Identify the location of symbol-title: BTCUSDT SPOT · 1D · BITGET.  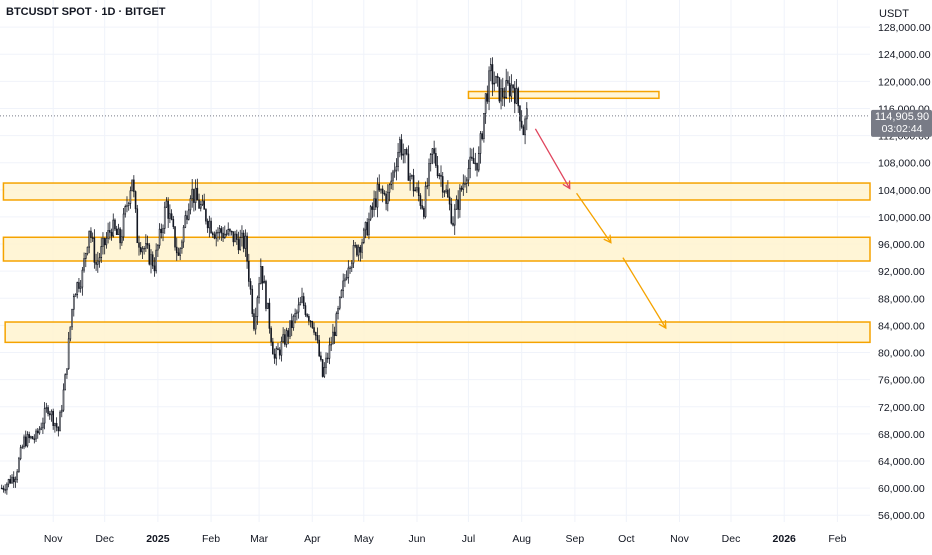
(86, 12).